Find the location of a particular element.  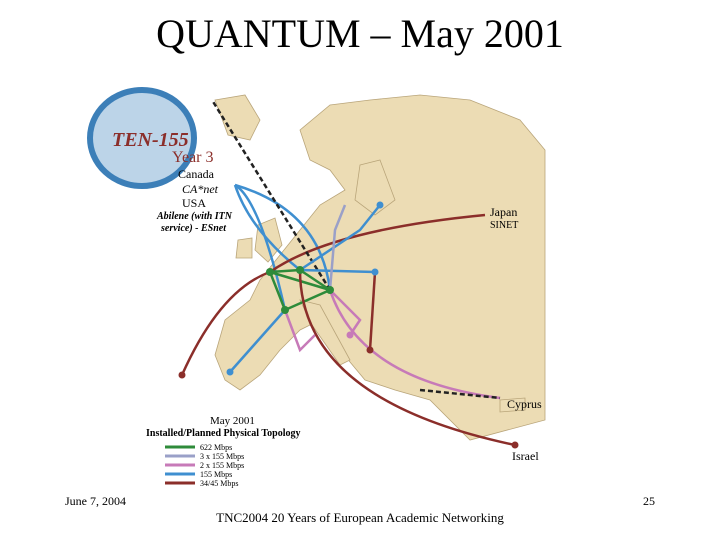

footer-date: June 7, 2004 is located at coordinates (95, 501).